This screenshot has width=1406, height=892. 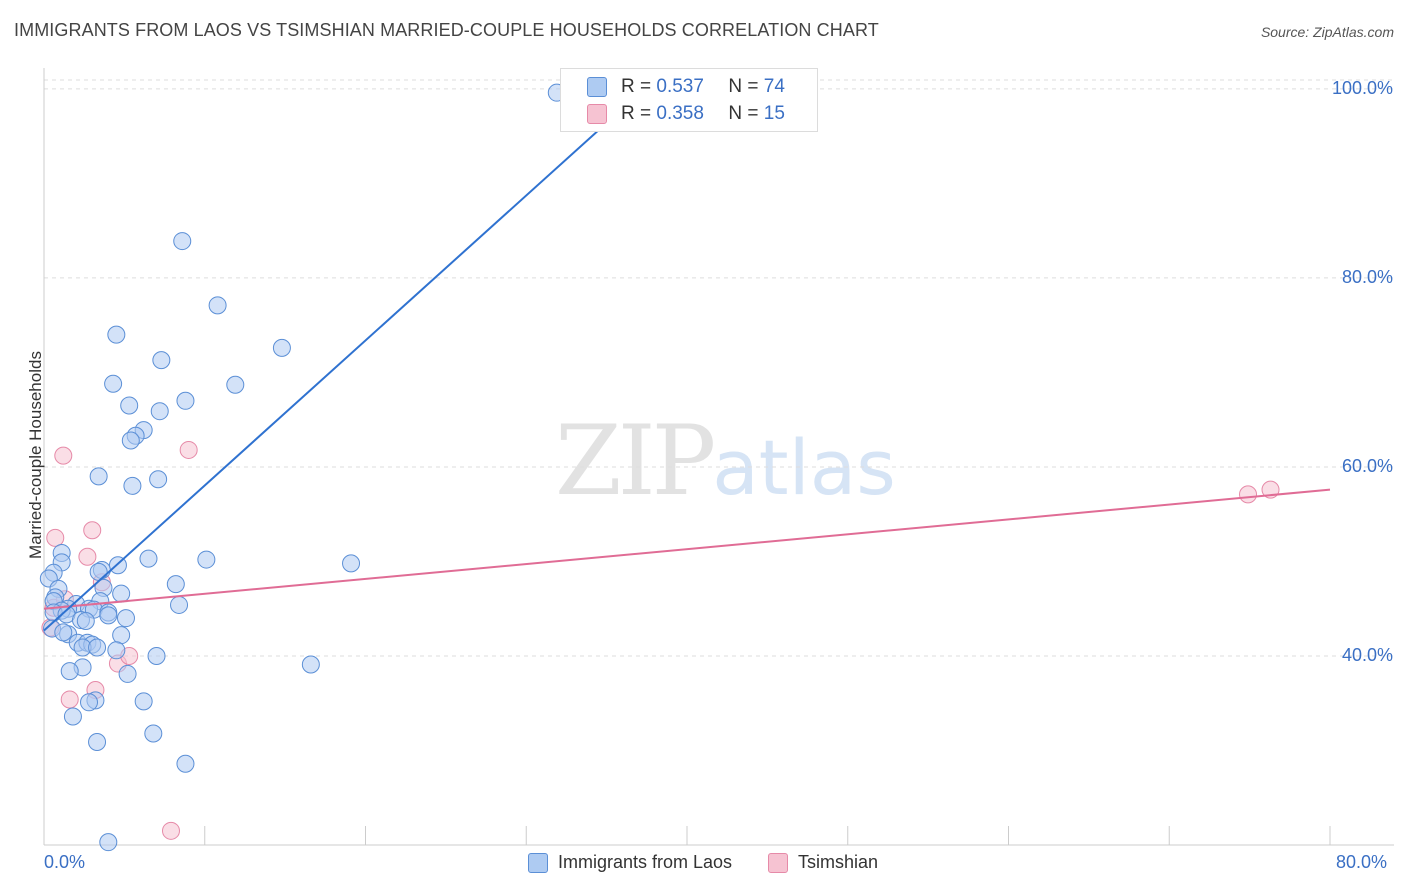 I want to click on x-tick-label-max: 80.0%, so click(x=1362, y=862).